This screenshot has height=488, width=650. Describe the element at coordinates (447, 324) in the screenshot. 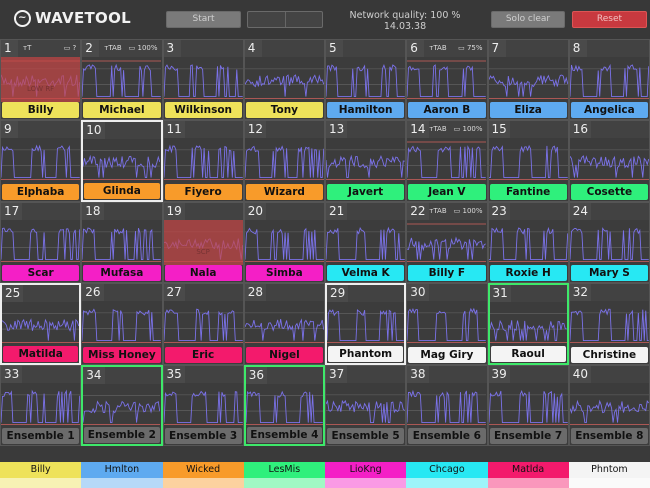

I see `channel-tile-30: 30 Mag Giry` at that location.